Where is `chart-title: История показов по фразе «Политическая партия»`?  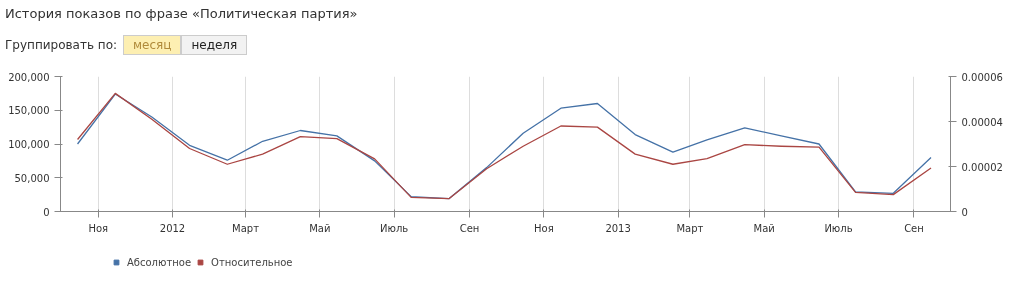 chart-title: История показов по фразе «Политическая партия» is located at coordinates (181, 14).